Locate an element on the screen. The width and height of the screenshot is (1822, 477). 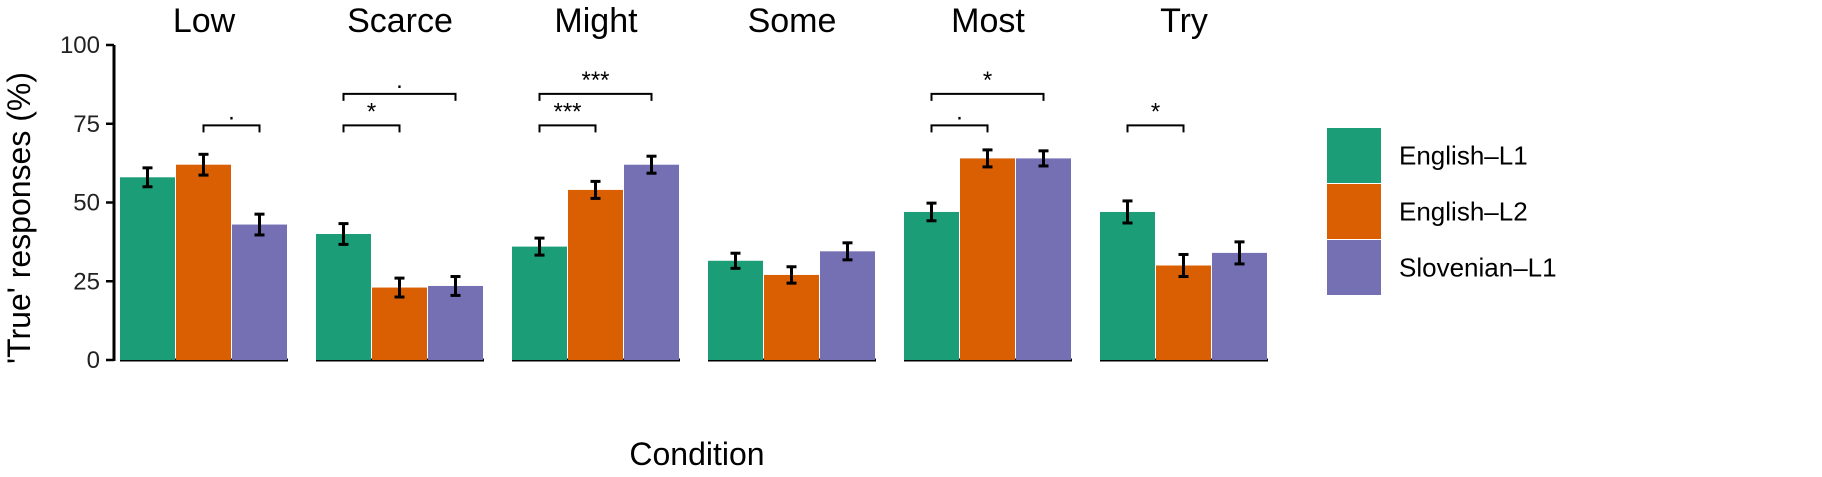
legend-label: English–L1 is located at coordinates (1463, 156).